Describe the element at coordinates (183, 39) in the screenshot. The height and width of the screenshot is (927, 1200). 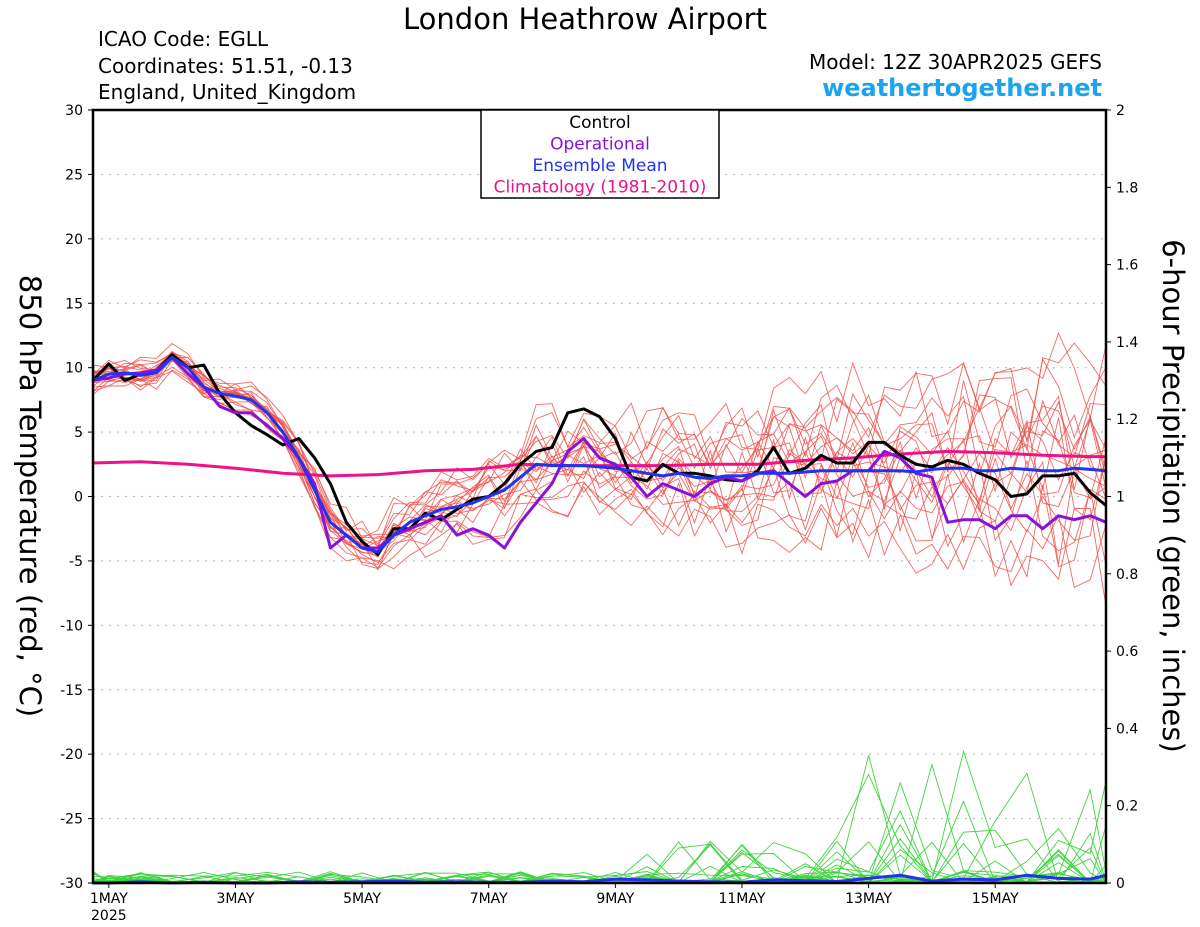
I see `icao-code: ICAO Code: EGLL` at that location.